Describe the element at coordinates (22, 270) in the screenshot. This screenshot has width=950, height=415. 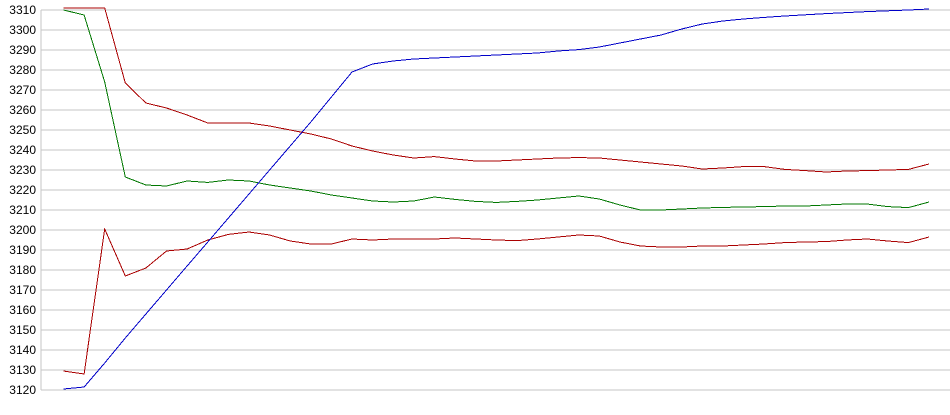
I see `y-axis-tick-label: 3180` at that location.